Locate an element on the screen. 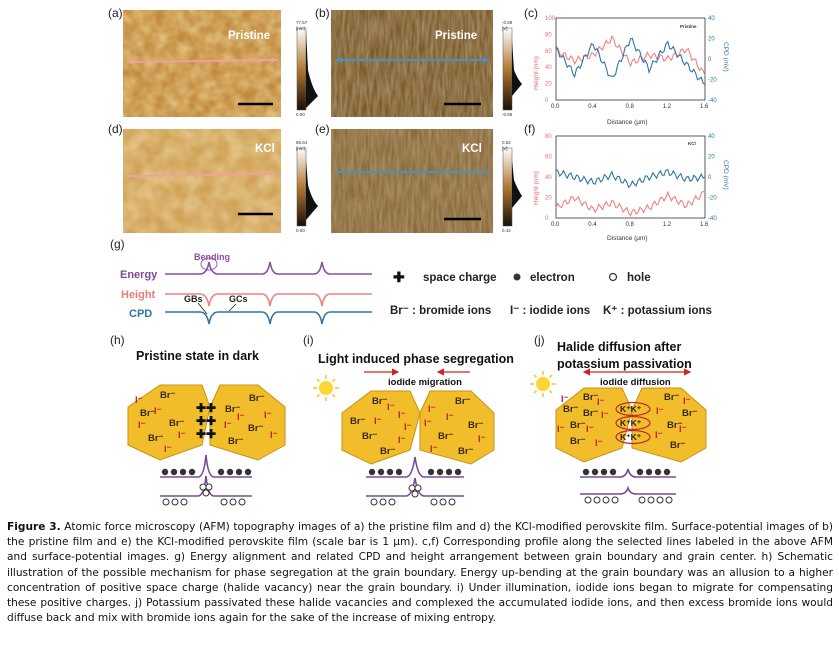 This screenshot has height=649, width=839. legend-electron: electron is located at coordinates (552, 278).